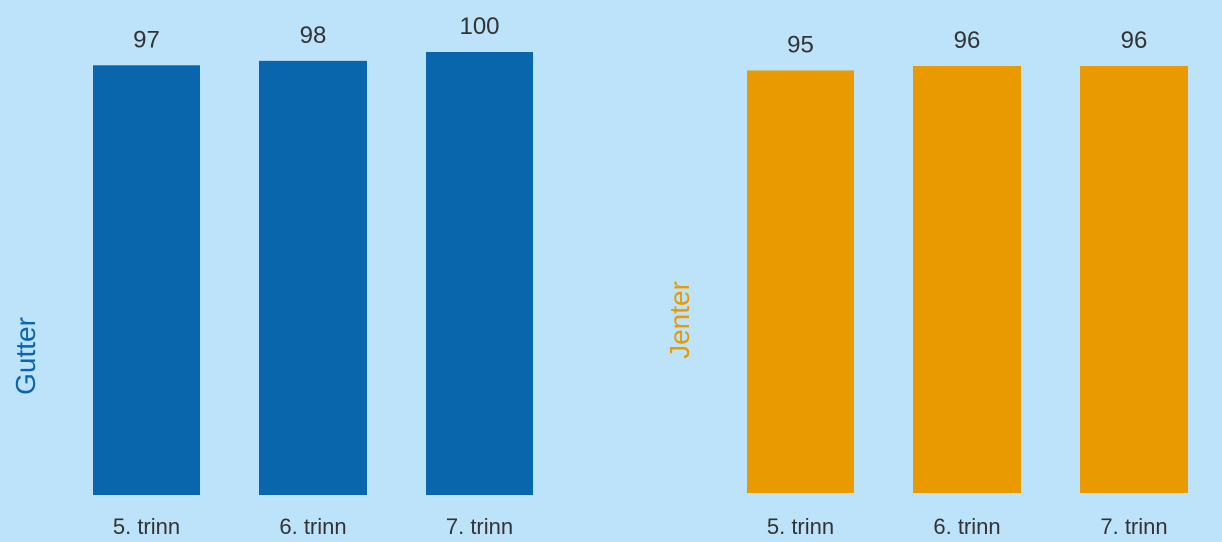  What do you see at coordinates (313, 35) in the screenshot?
I see `data-label-gutter-2: 98` at bounding box center [313, 35].